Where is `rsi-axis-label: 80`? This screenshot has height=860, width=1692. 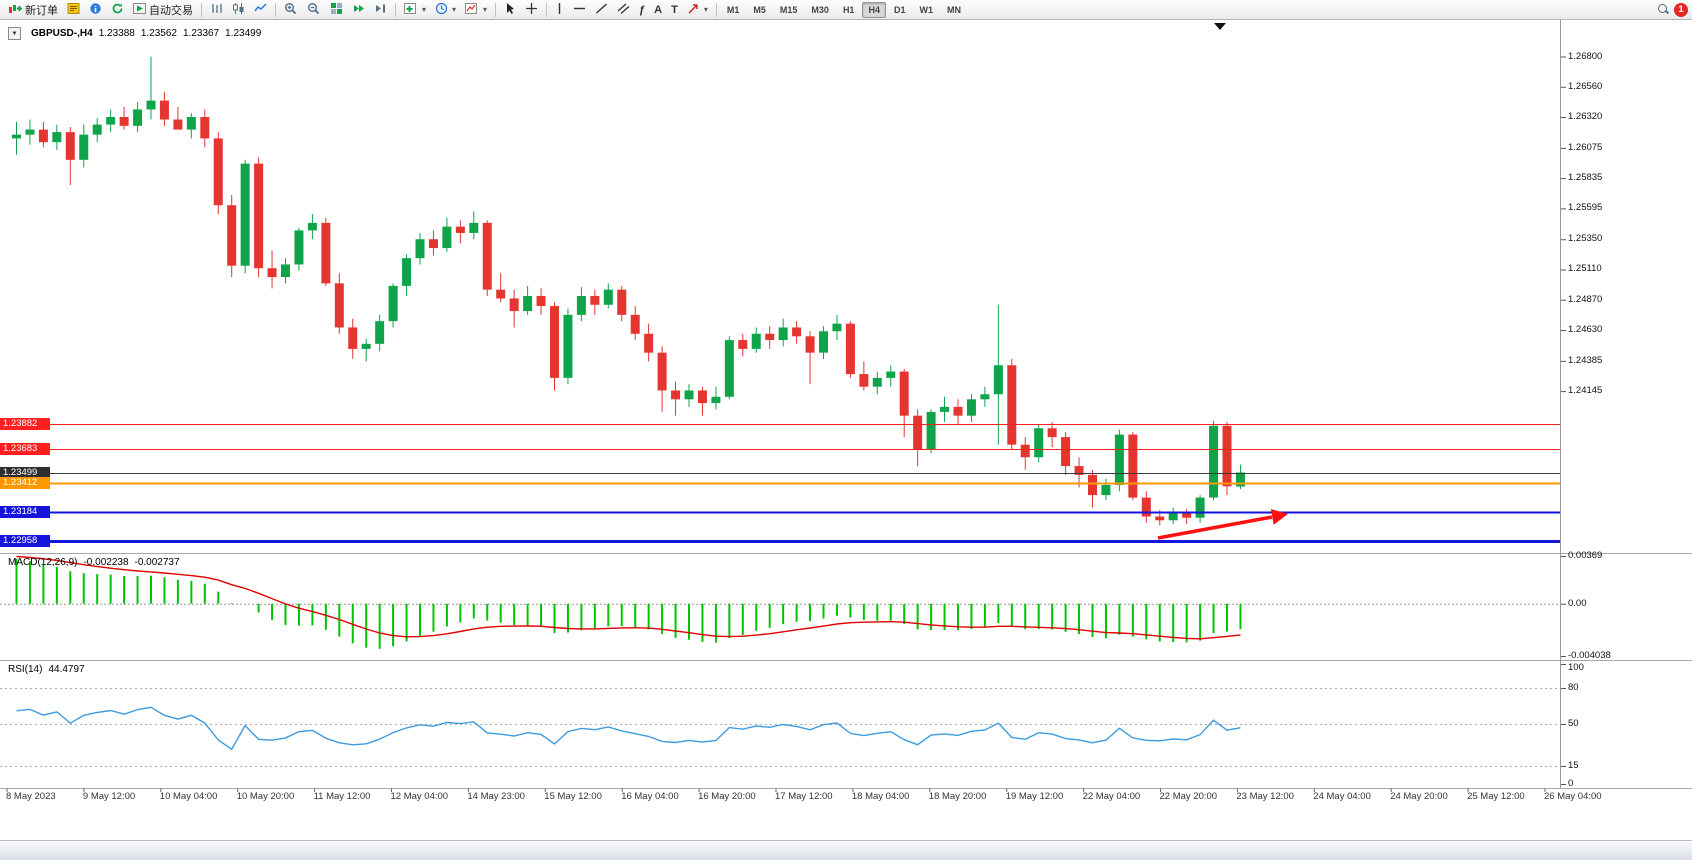 rsi-axis-label: 80 is located at coordinates (1573, 687).